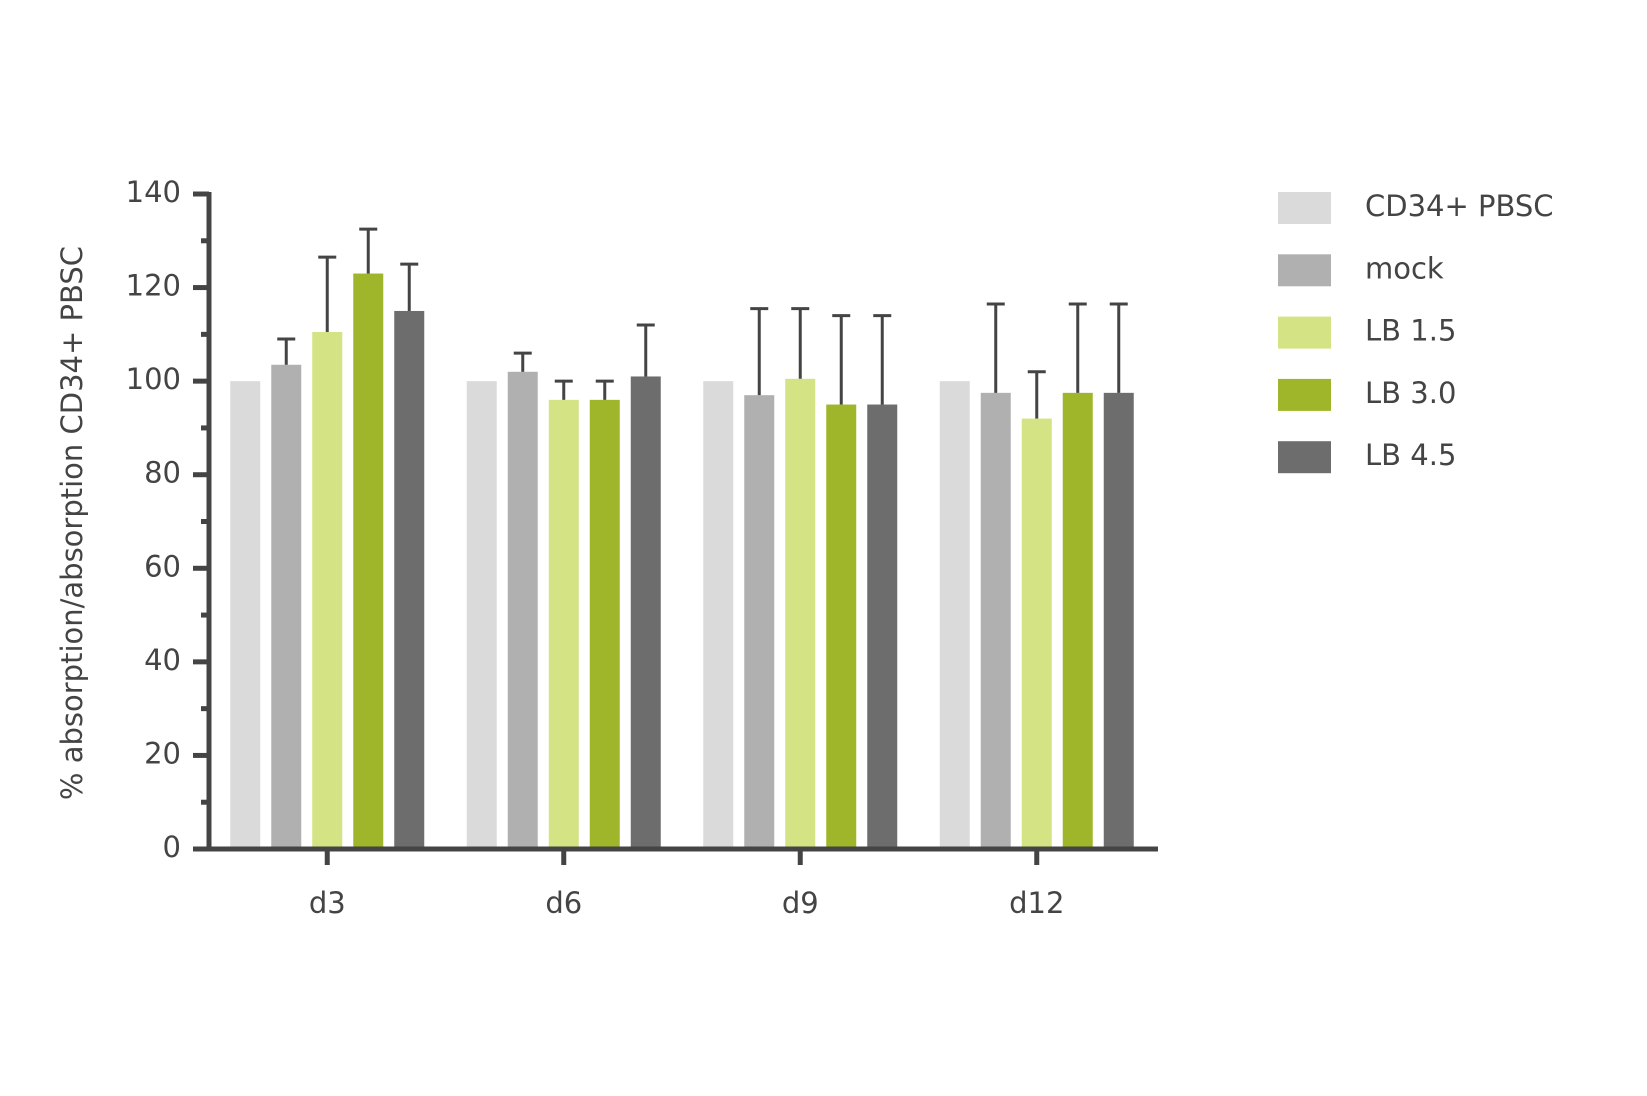 The height and width of the screenshot is (1096, 1647). What do you see at coordinates (800, 903) in the screenshot?
I see `x-tick-label: d9` at bounding box center [800, 903].